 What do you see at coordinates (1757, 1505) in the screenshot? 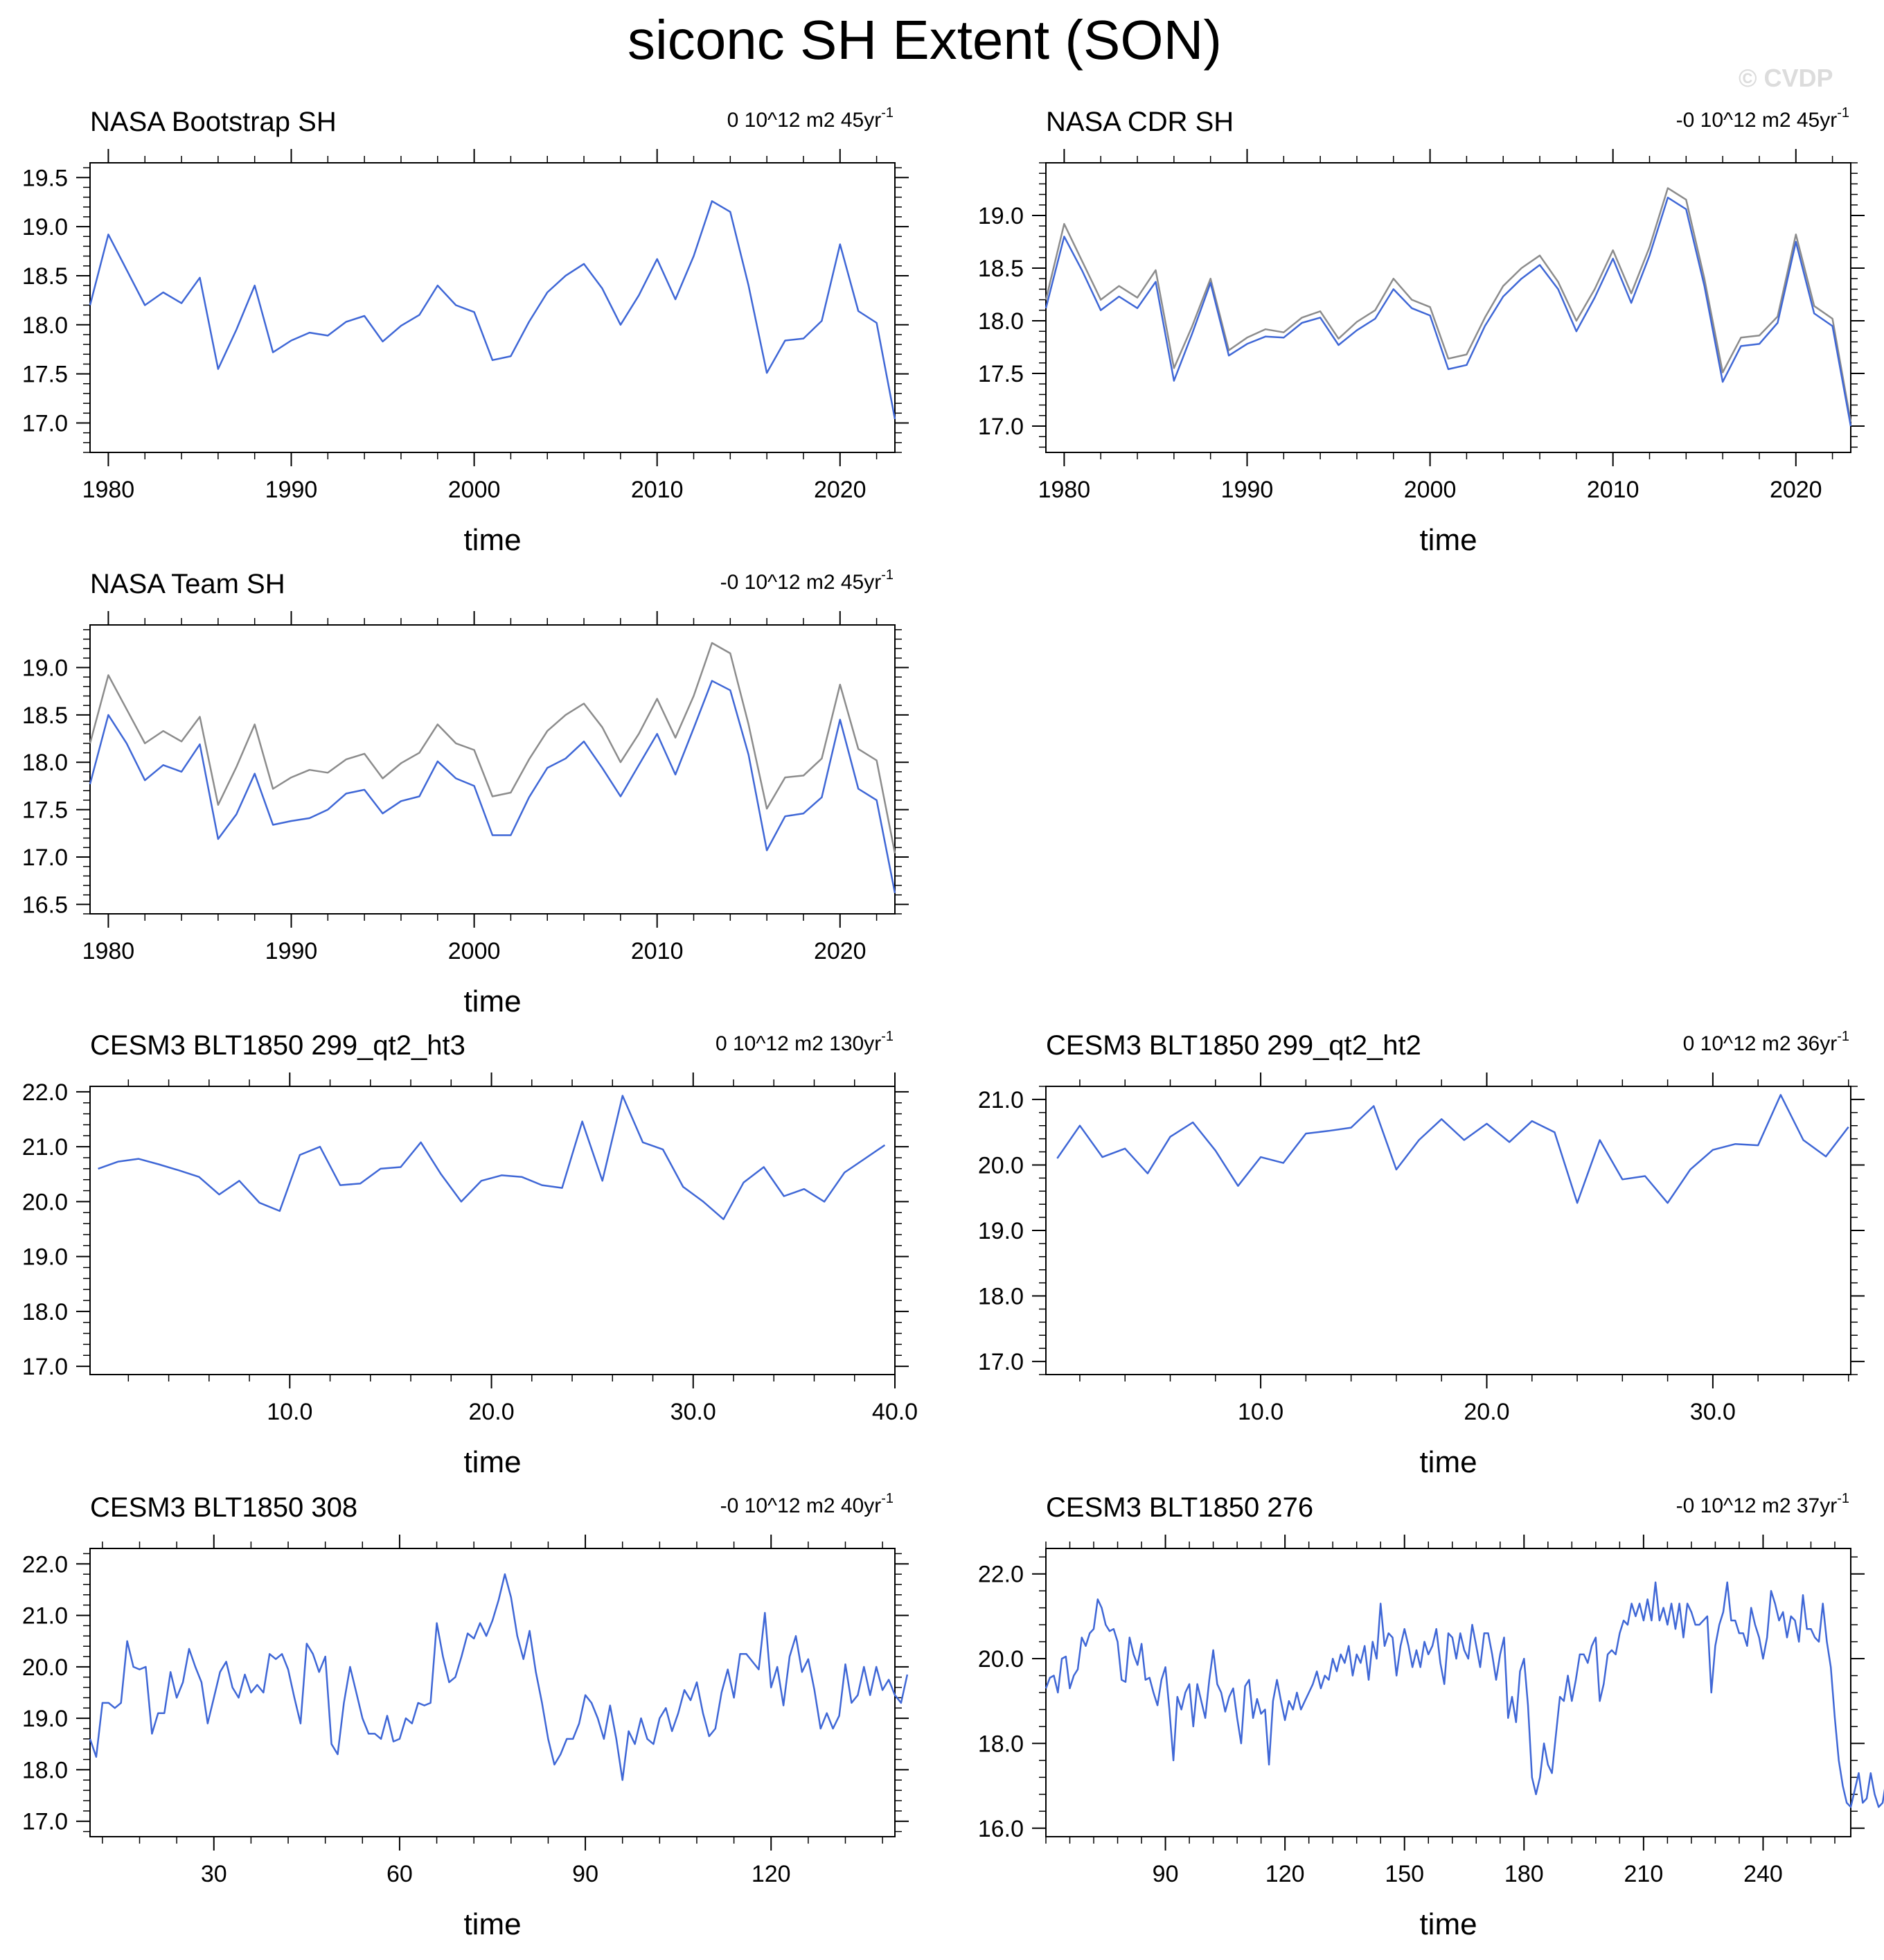
I see `trend-value: -0 10^12 m2 37yr` at bounding box center [1757, 1505].